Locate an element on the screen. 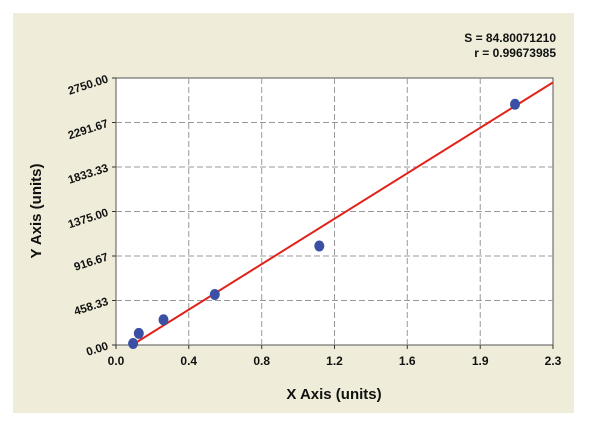 The height and width of the screenshot is (429, 596). y-axis-title: Y Axis (units) is located at coordinates (36, 210).